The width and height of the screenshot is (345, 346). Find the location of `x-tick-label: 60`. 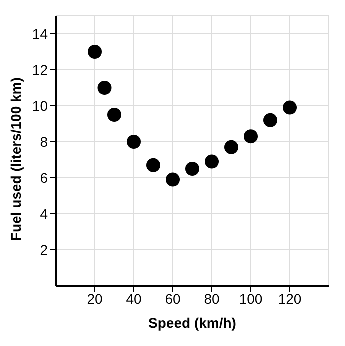

x-tick-label: 60 is located at coordinates (173, 298).